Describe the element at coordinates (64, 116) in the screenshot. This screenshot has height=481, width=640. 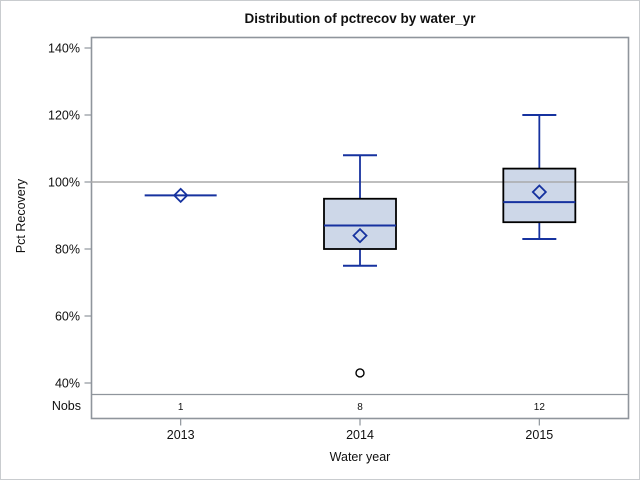
I see `y-tick-label: 120%` at that location.